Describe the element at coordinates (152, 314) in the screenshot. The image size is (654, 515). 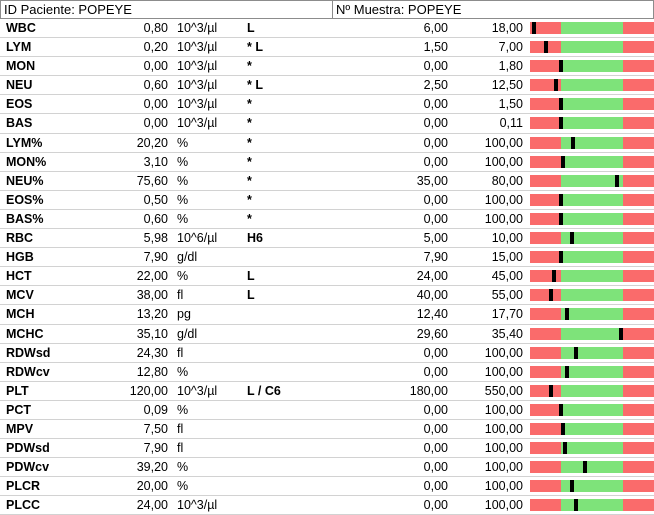
I see `parameter-value: 13,20` at that location.